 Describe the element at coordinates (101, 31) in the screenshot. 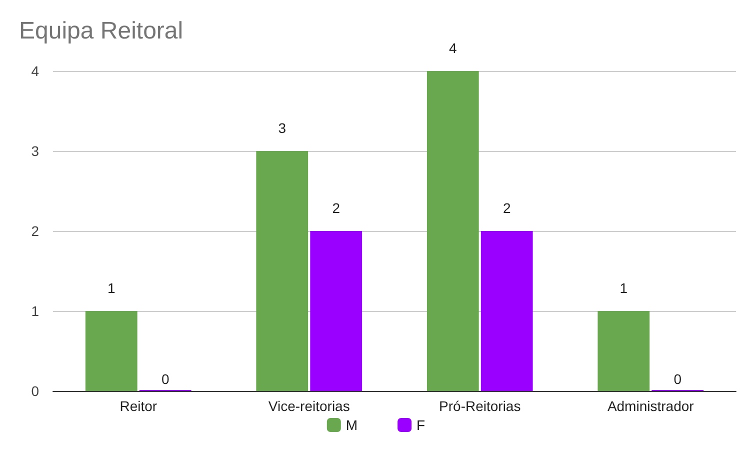

I see `chart-title: Equipa Reitoral` at that location.